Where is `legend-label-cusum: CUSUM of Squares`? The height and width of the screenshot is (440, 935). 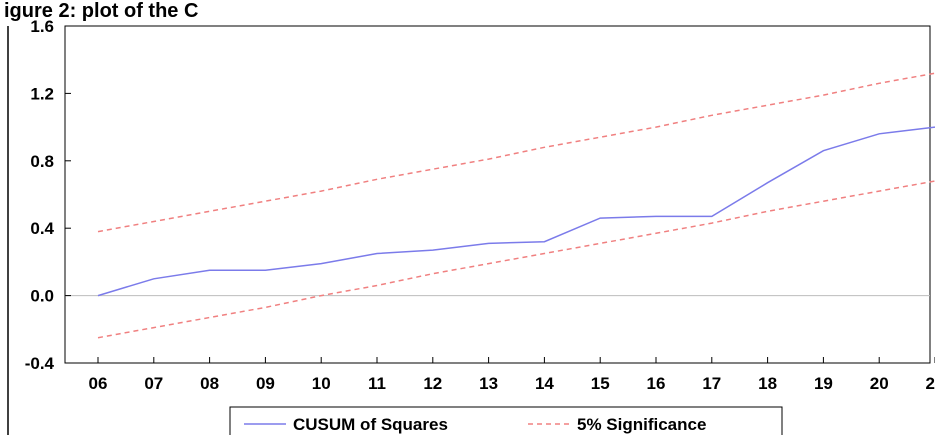
legend-label-cusum: CUSUM of Squares is located at coordinates (370, 424).